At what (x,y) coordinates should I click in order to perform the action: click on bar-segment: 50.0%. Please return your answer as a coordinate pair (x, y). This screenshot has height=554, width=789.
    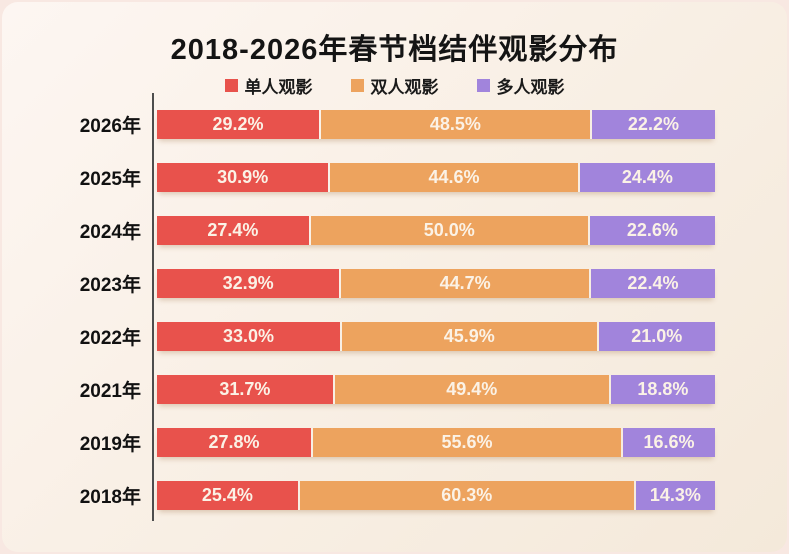
    Looking at the image, I should click on (449, 230).